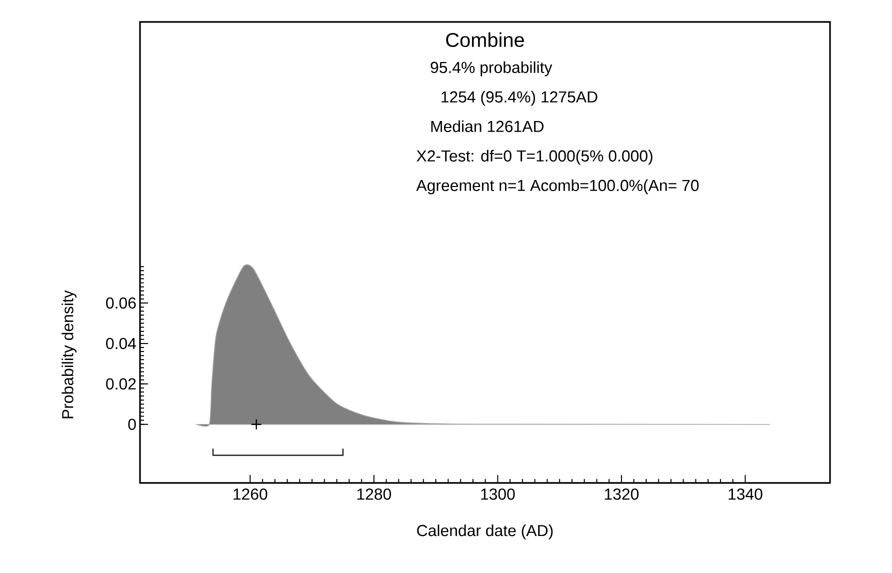 The height and width of the screenshot is (573, 892). I want to click on x-tick-label: 1340, so click(745, 494).